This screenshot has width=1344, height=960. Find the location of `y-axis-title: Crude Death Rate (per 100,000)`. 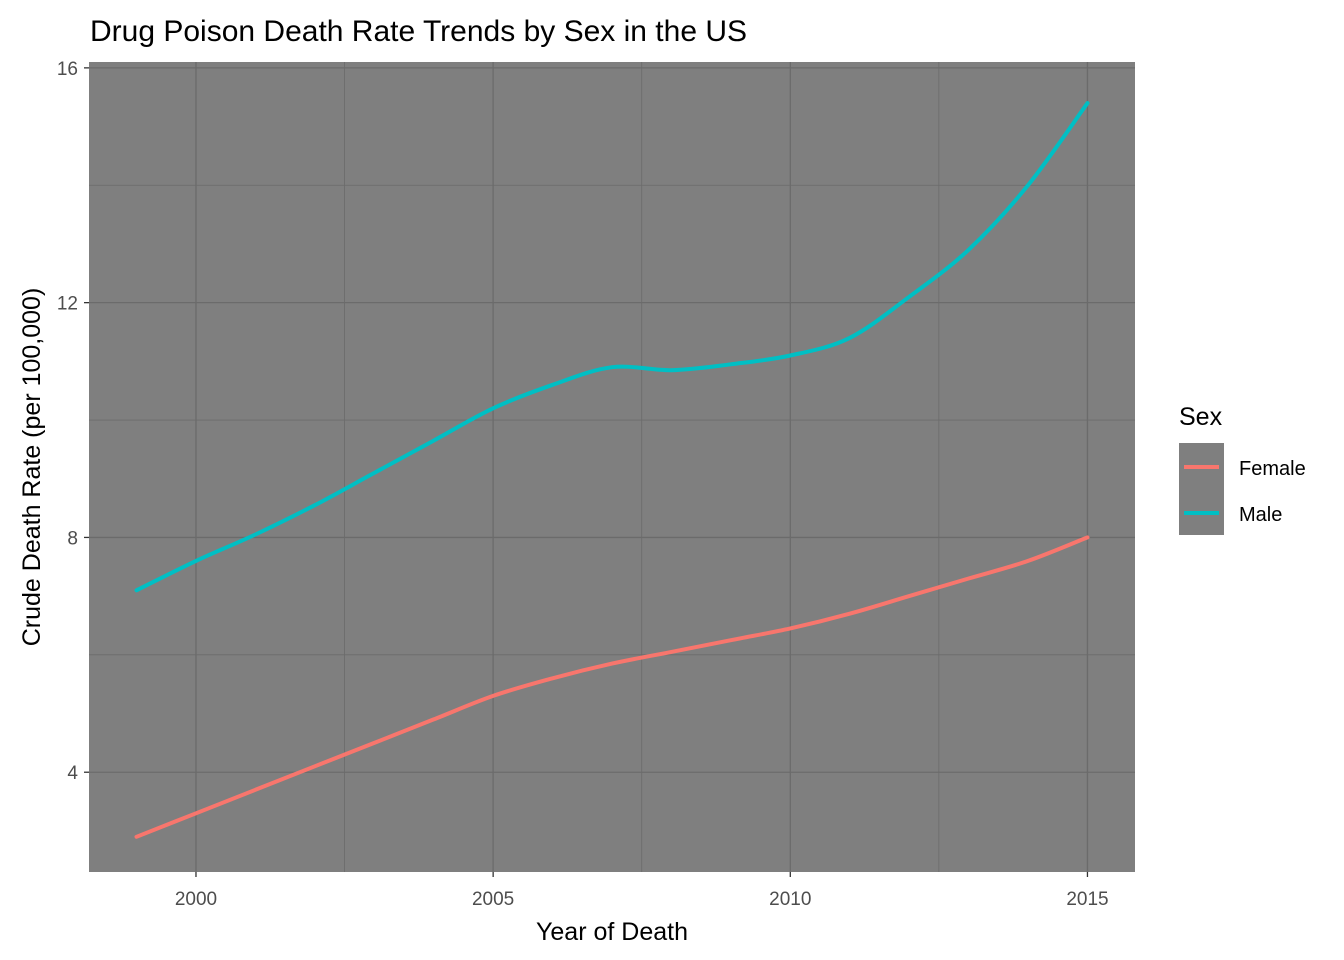

y-axis-title: Crude Death Rate (per 100,000) is located at coordinates (32, 467).